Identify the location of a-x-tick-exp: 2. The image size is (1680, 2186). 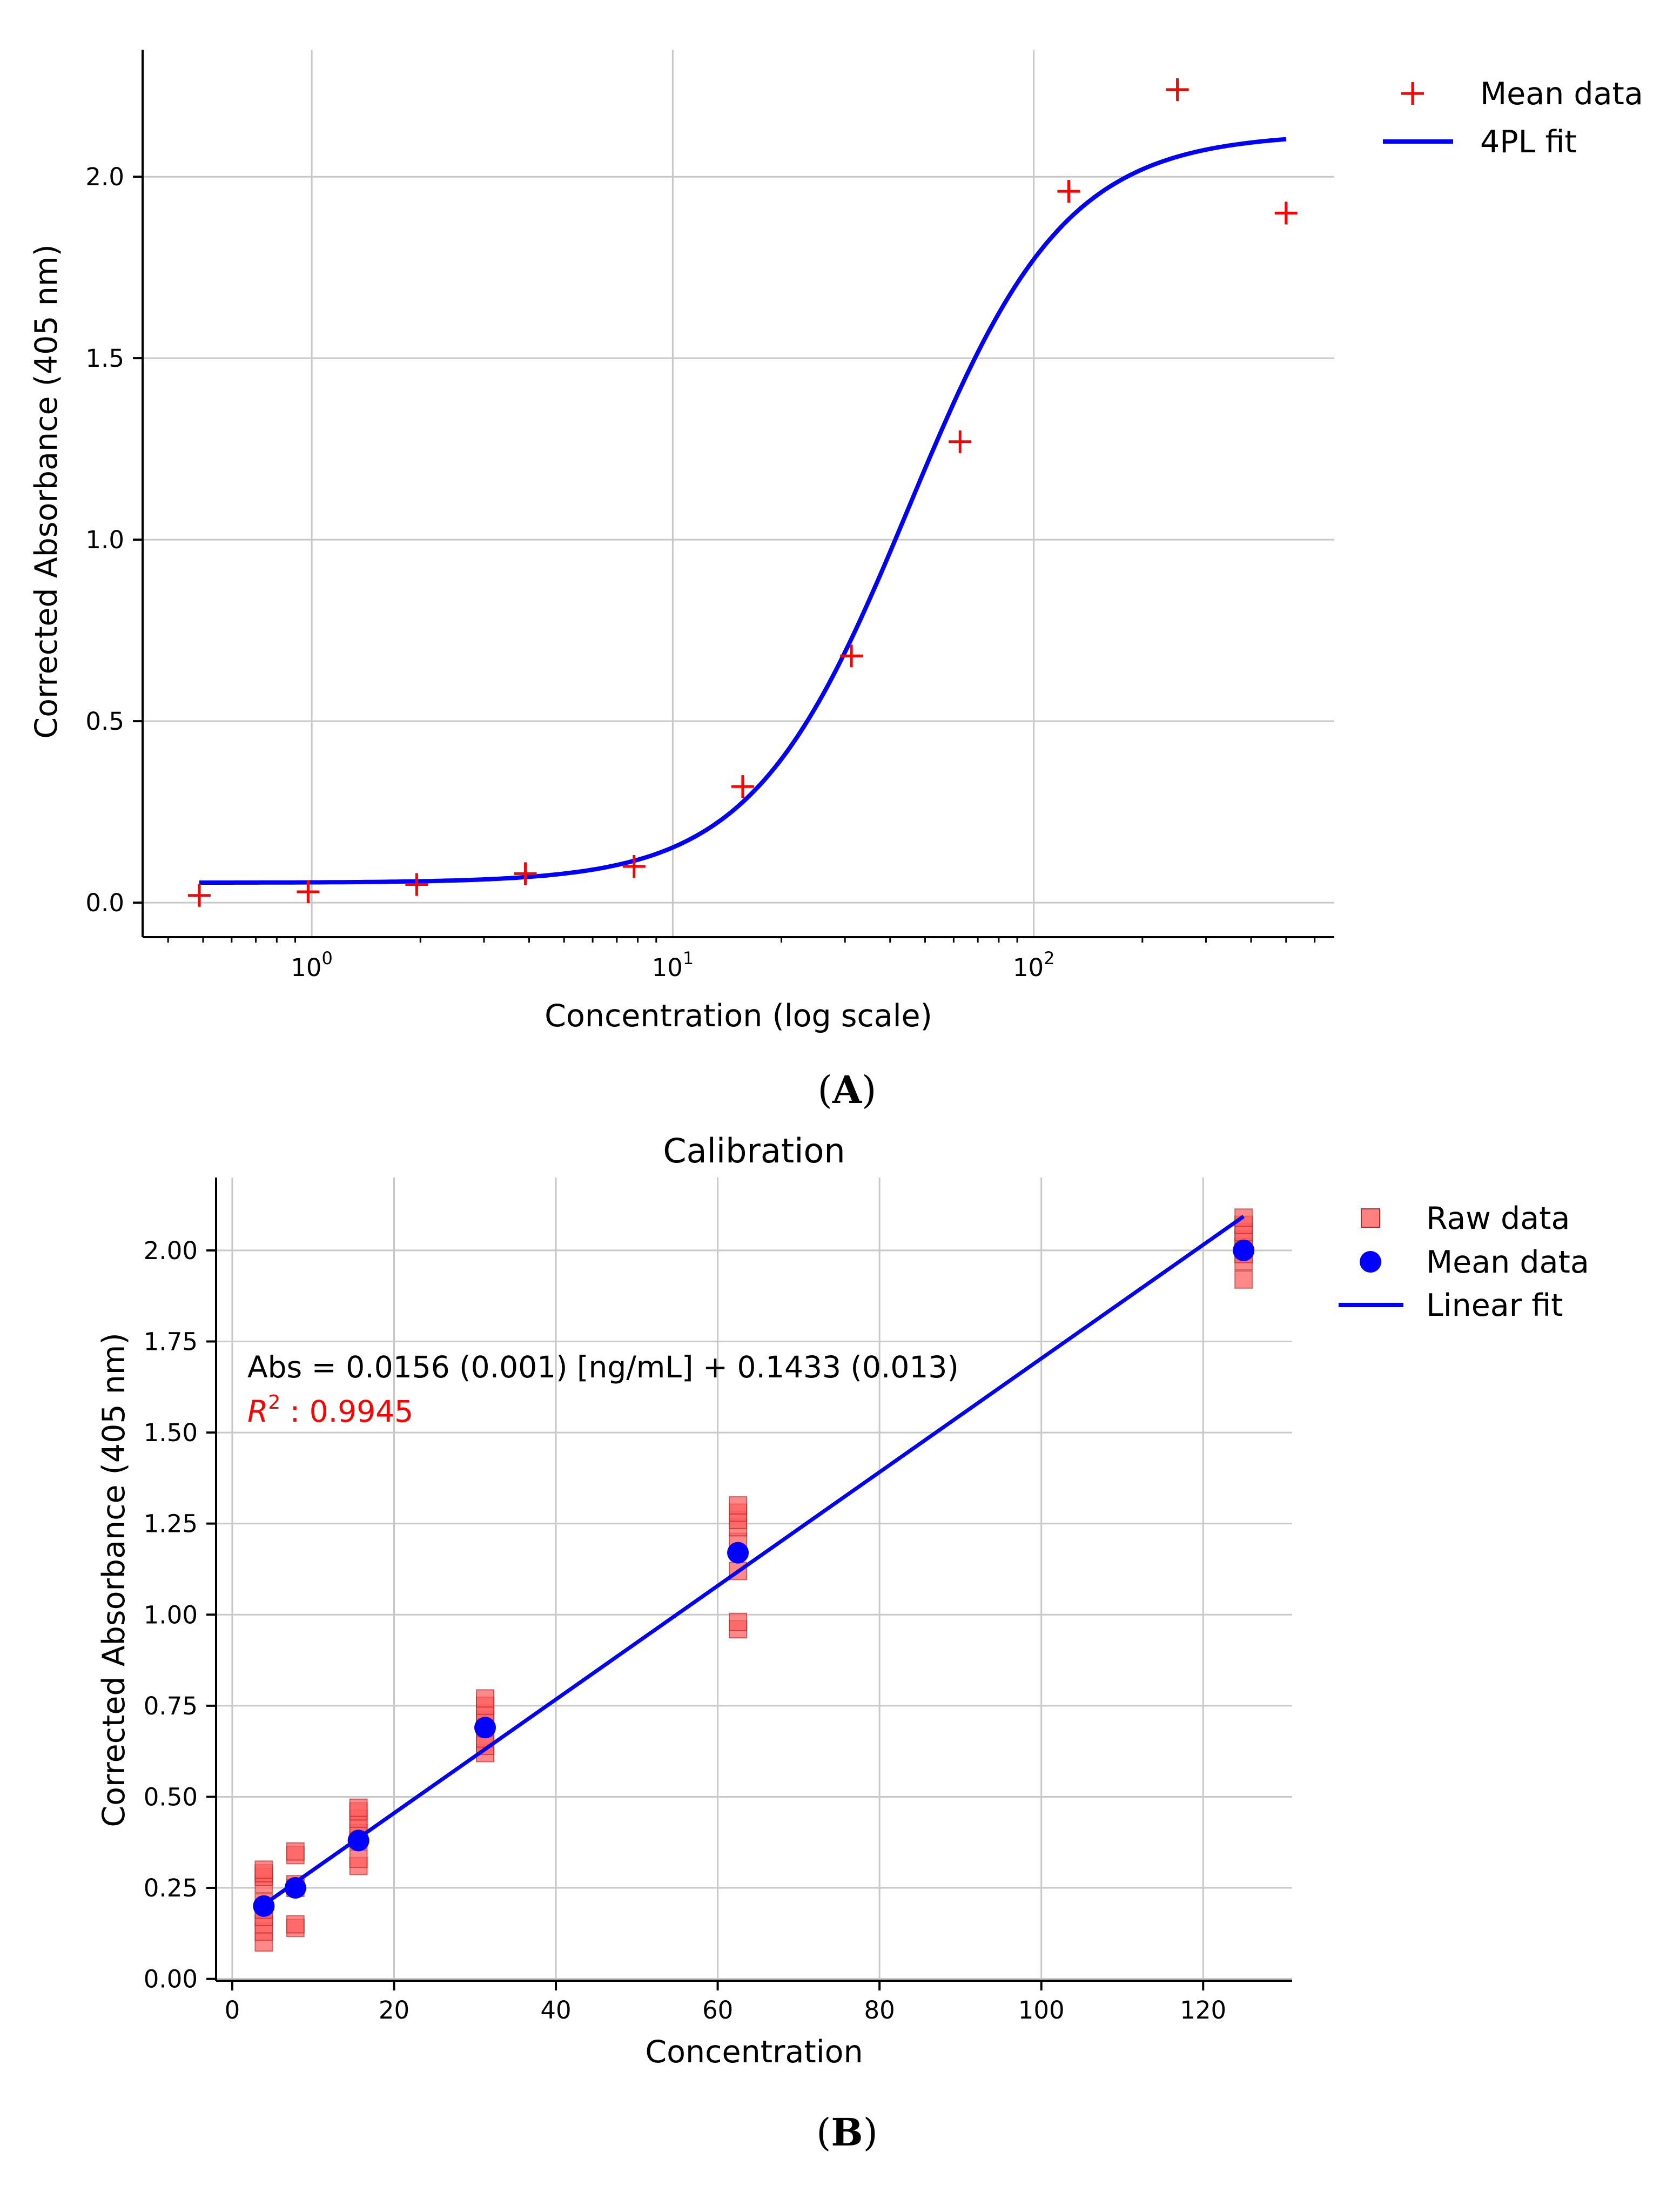
(1049, 958).